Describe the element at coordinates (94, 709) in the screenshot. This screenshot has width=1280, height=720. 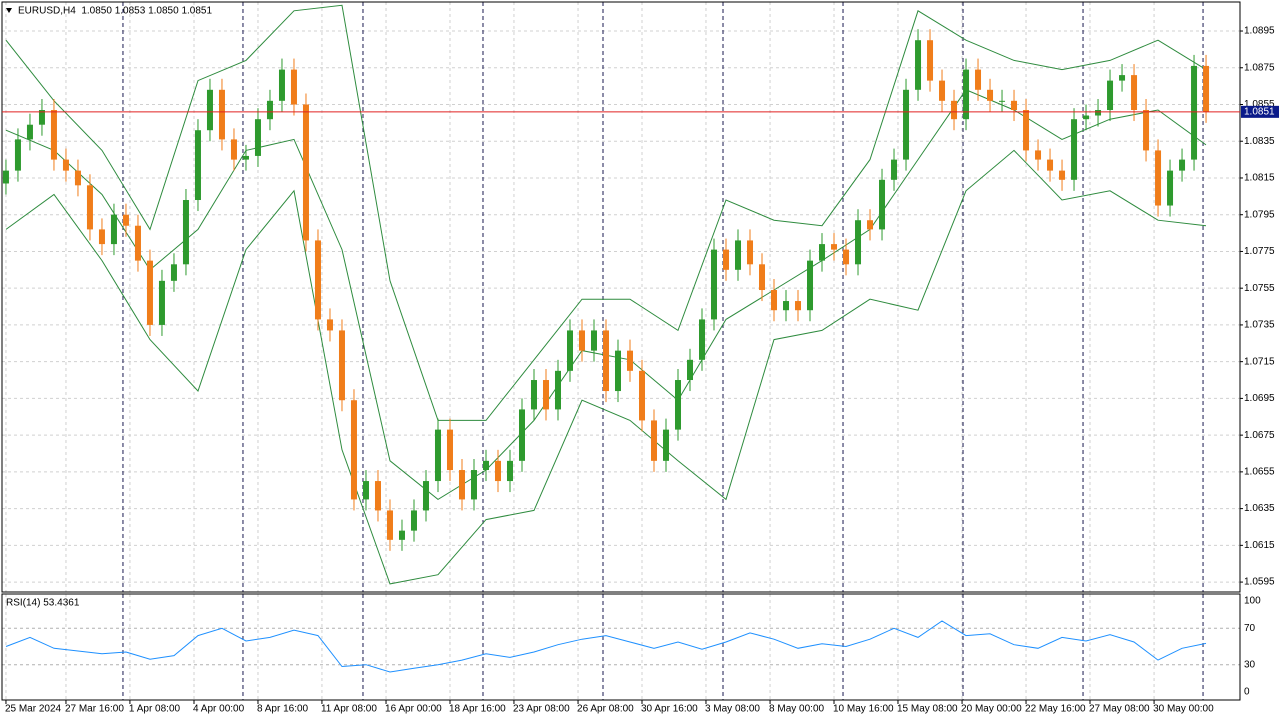
I see `x-tick-label: 27 Mar 16:00` at that location.